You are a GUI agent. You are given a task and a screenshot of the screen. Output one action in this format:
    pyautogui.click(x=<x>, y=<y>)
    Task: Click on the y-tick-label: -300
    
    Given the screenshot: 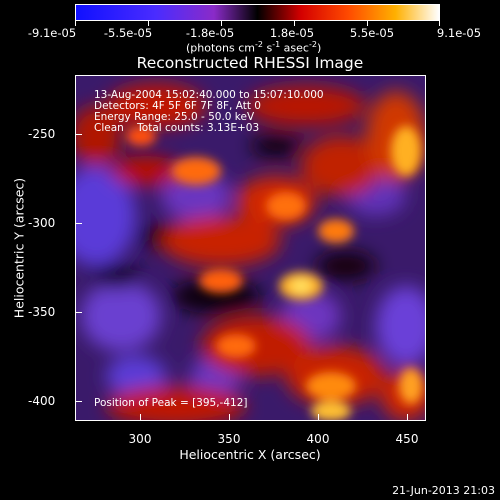 What is the action you would take?
    pyautogui.click(x=42, y=223)
    